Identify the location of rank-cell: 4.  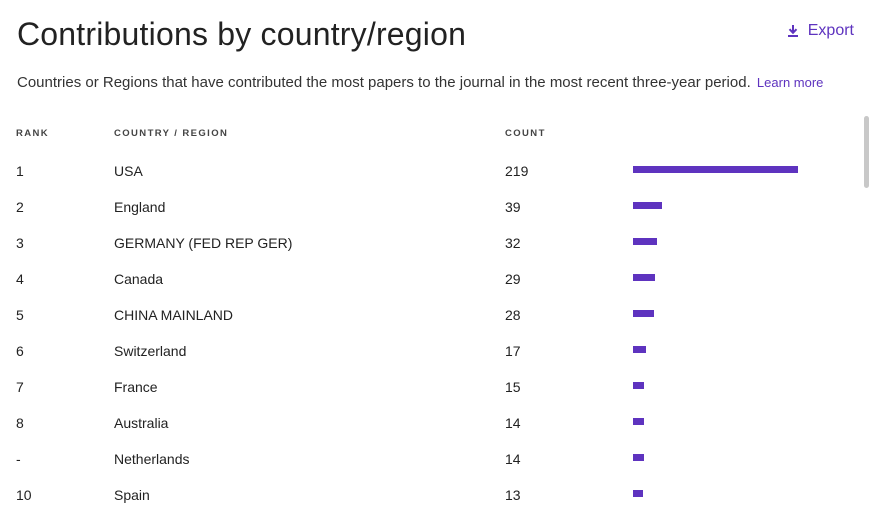
(20, 279).